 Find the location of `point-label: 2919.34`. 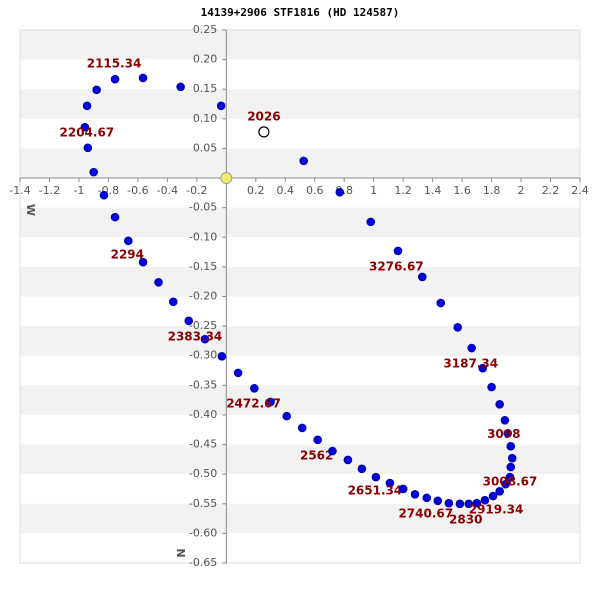

point-label: 2919.34 is located at coordinates (496, 510).